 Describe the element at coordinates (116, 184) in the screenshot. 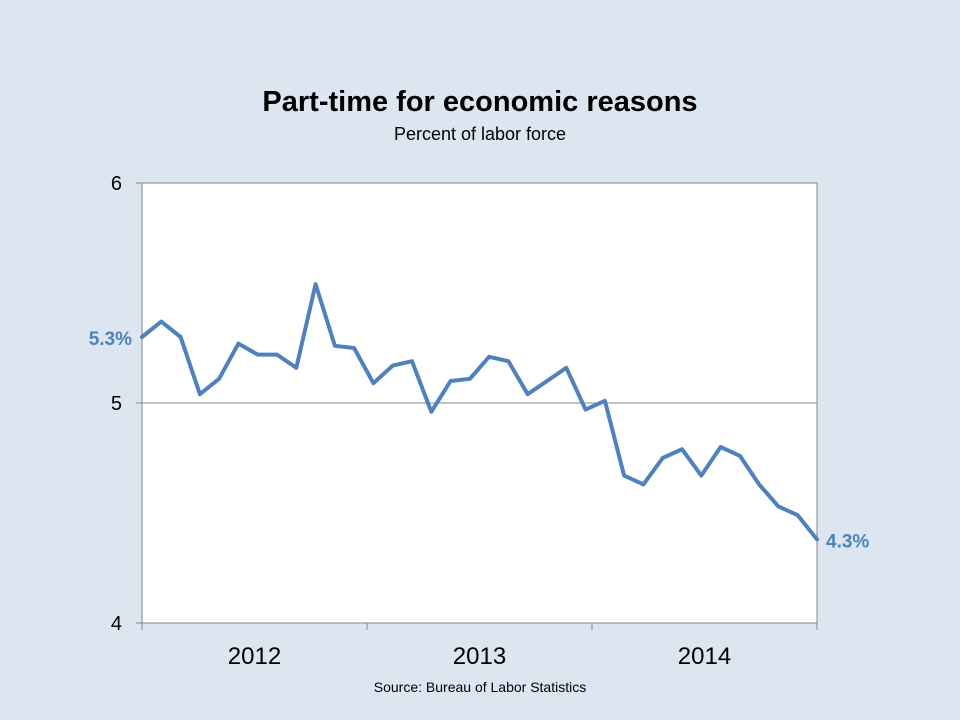

I see `y-tick-label: 6` at that location.